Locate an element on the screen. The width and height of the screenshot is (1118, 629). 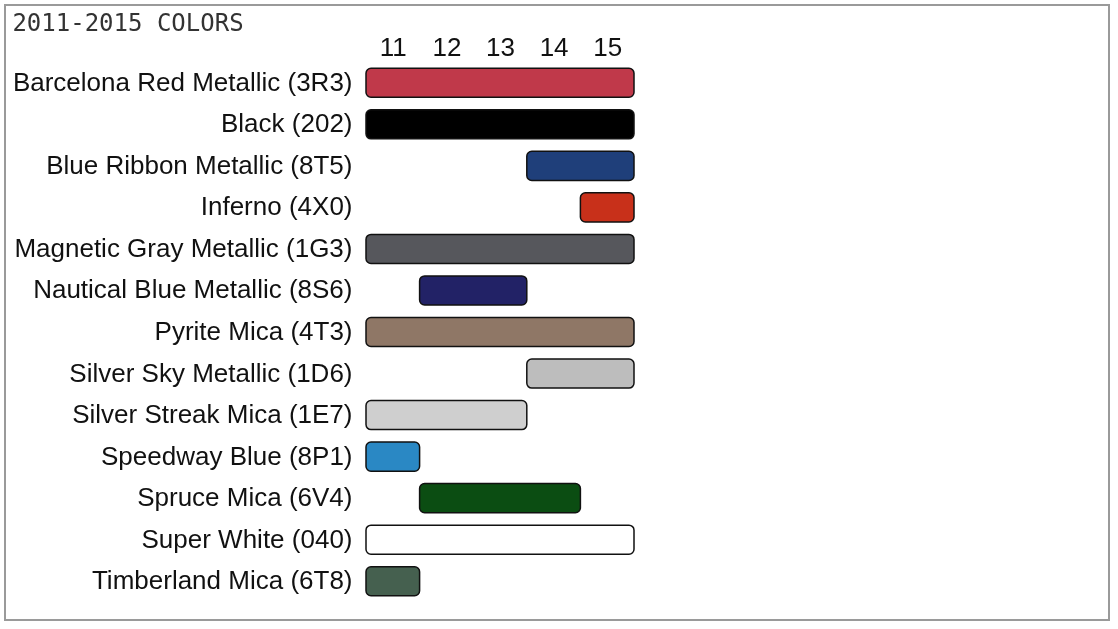
x-tick-label: 15 is located at coordinates (608, 46).